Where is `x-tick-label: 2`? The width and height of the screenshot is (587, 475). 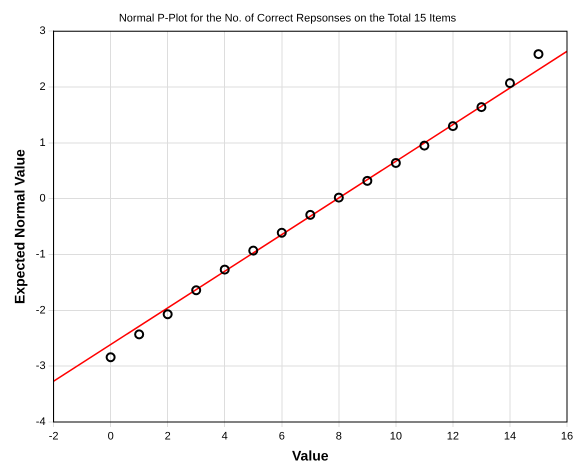 x-tick-label: 2 is located at coordinates (167, 436).